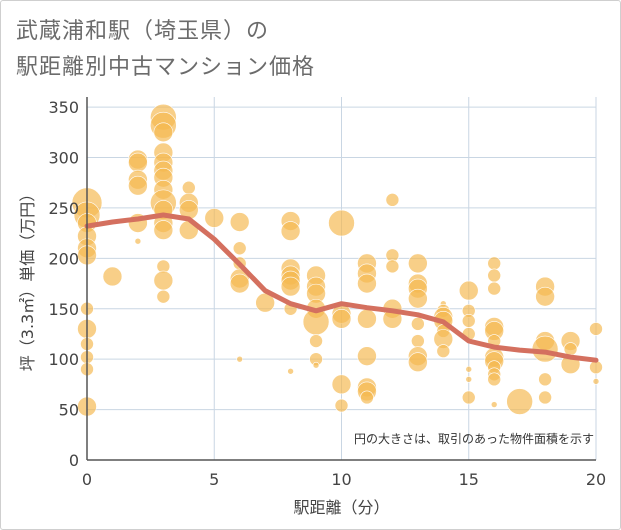 This screenshot has height=530, width=621. Describe the element at coordinates (469, 479) in the screenshot. I see `x-tick-label: 15` at that location.